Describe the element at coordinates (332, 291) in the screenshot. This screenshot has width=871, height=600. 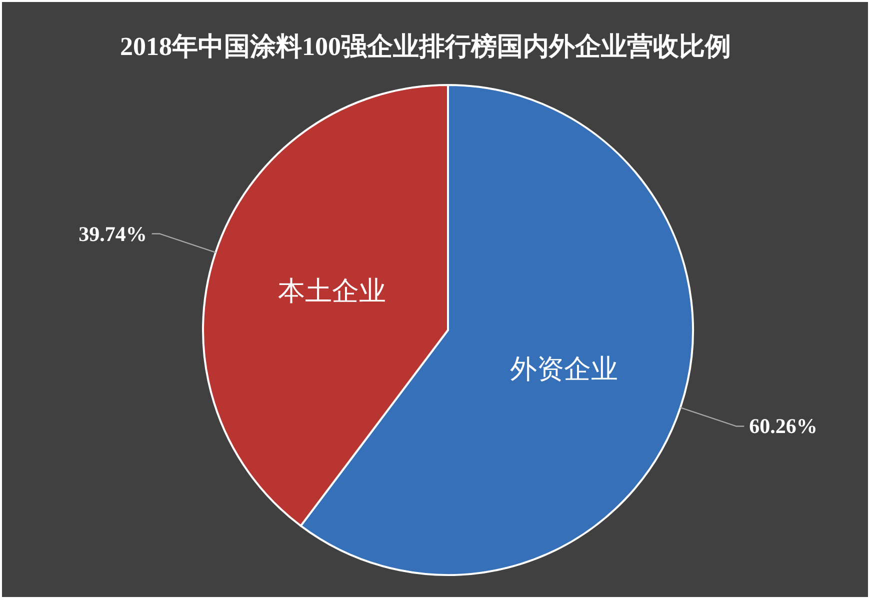
I see `slice-label: 本土企业` at that location.